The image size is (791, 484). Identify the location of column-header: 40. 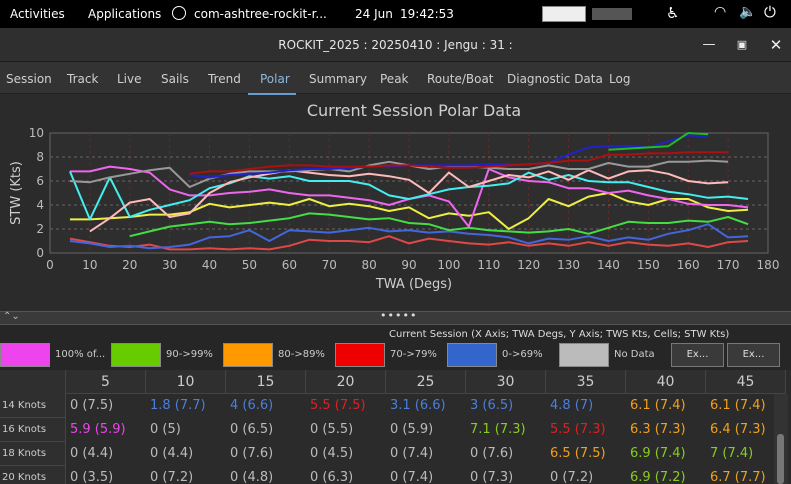
(666, 382).